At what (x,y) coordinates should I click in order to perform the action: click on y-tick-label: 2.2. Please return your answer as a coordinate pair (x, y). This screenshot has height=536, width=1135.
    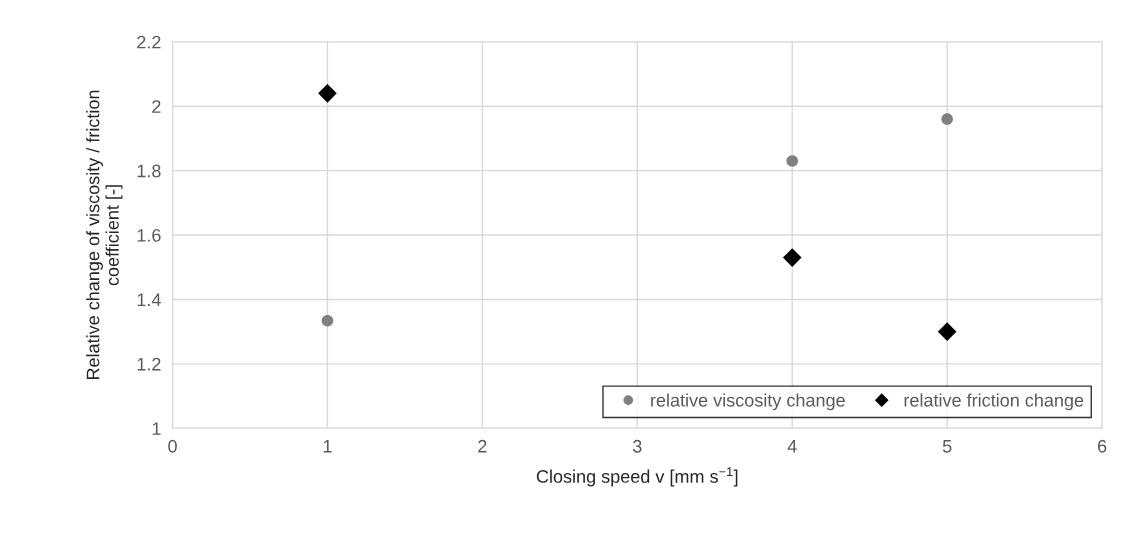
    Looking at the image, I should click on (149, 42).